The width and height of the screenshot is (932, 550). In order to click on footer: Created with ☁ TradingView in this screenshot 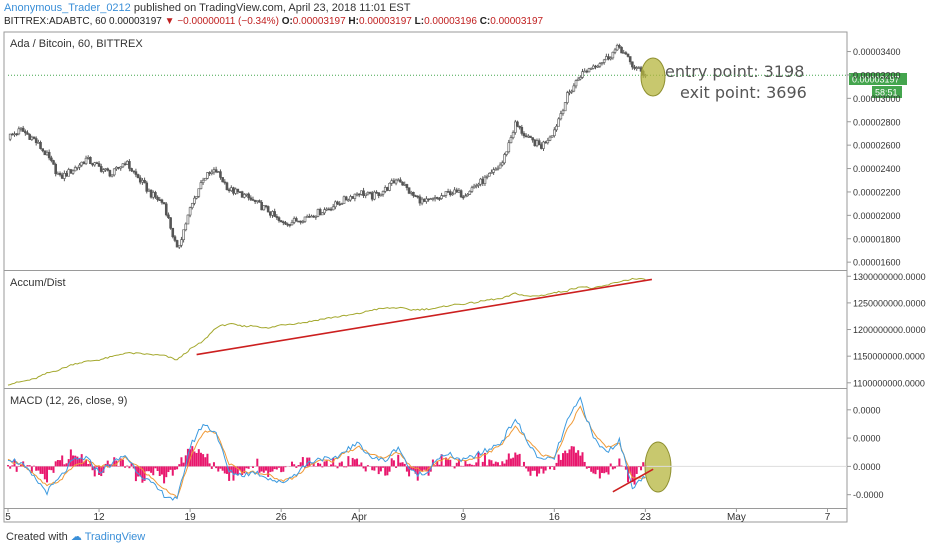, I will do `click(75, 536)`.